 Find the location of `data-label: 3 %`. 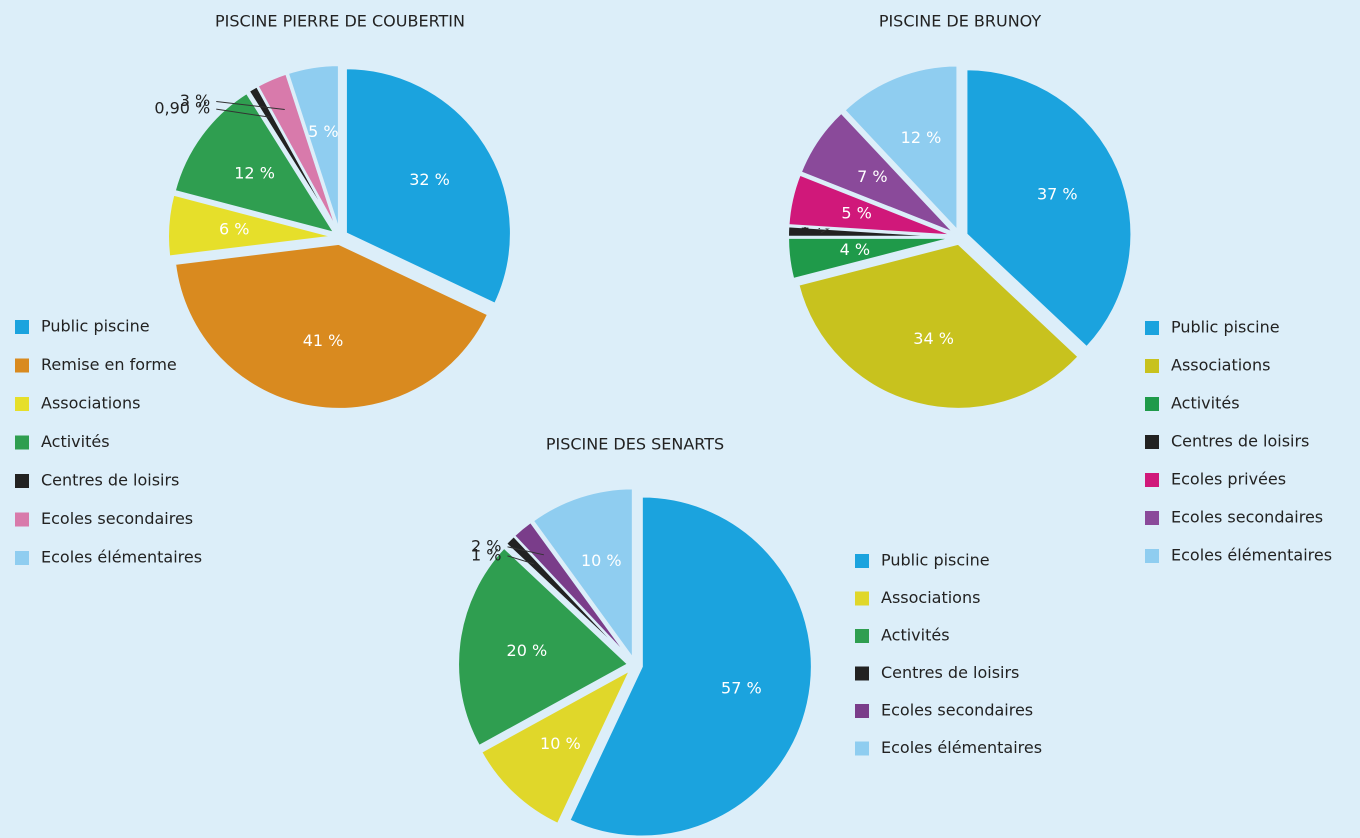

data-label: 3 % is located at coordinates (195, 100).